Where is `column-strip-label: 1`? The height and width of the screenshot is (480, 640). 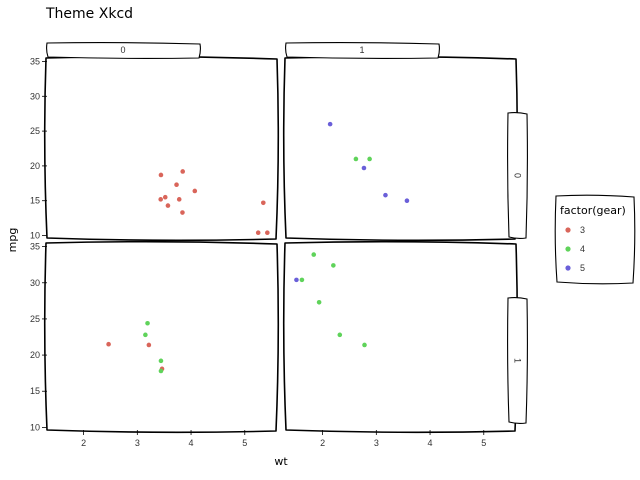 column-strip-label: 1 is located at coordinates (361, 50).